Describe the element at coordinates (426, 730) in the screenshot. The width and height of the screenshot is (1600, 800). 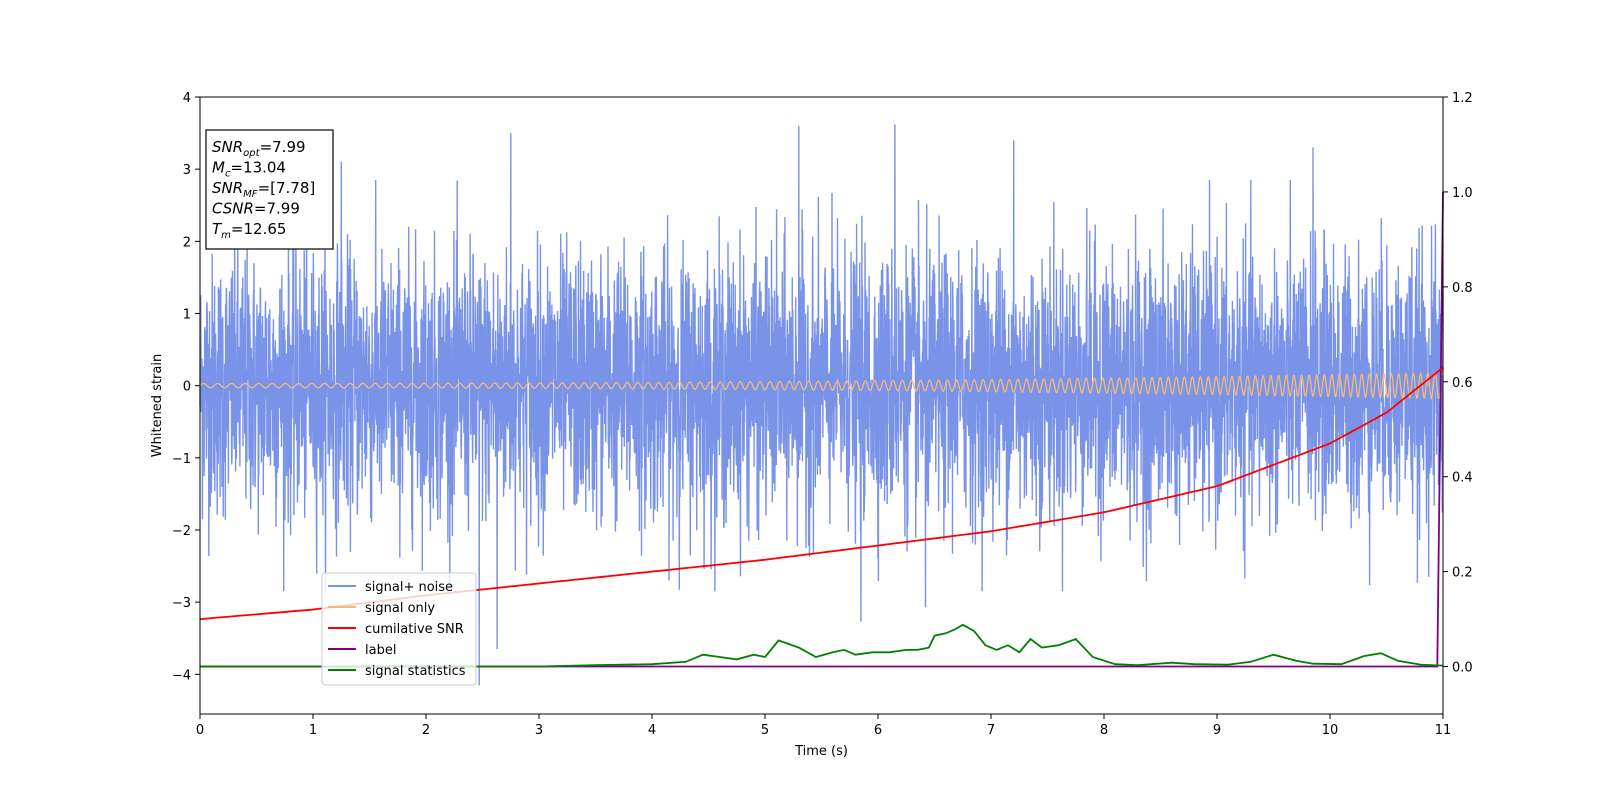
I see `x-tick-label: 2` at that location.